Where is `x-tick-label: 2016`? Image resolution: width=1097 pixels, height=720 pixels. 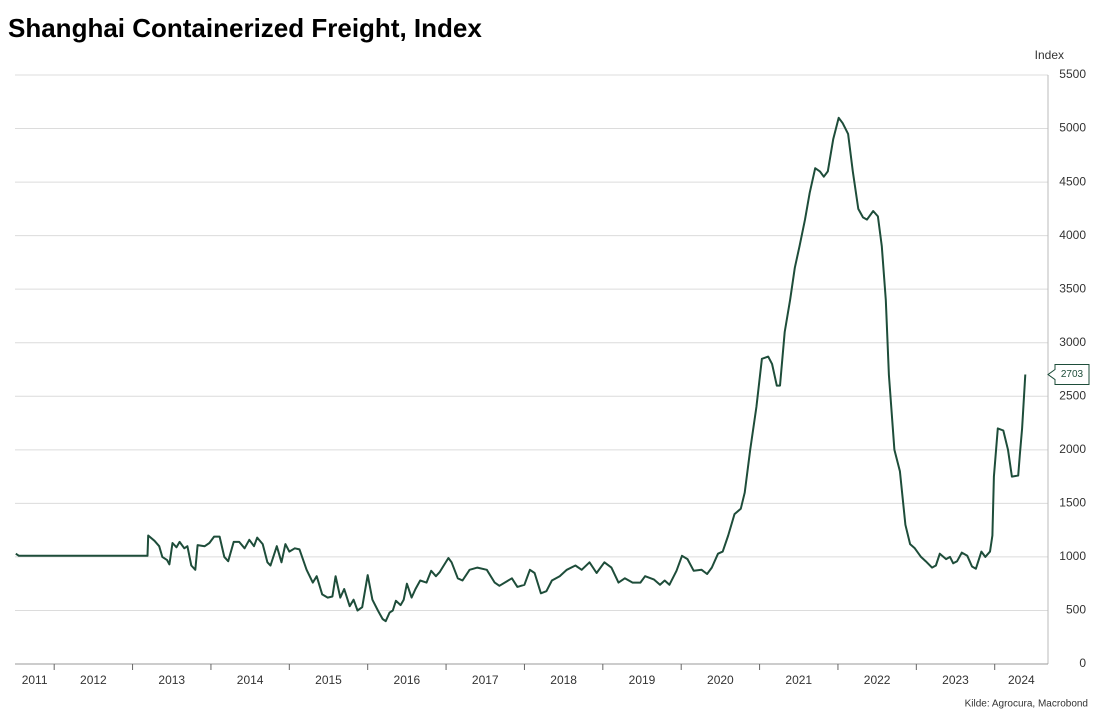 x-tick-label: 2016 is located at coordinates (407, 680).